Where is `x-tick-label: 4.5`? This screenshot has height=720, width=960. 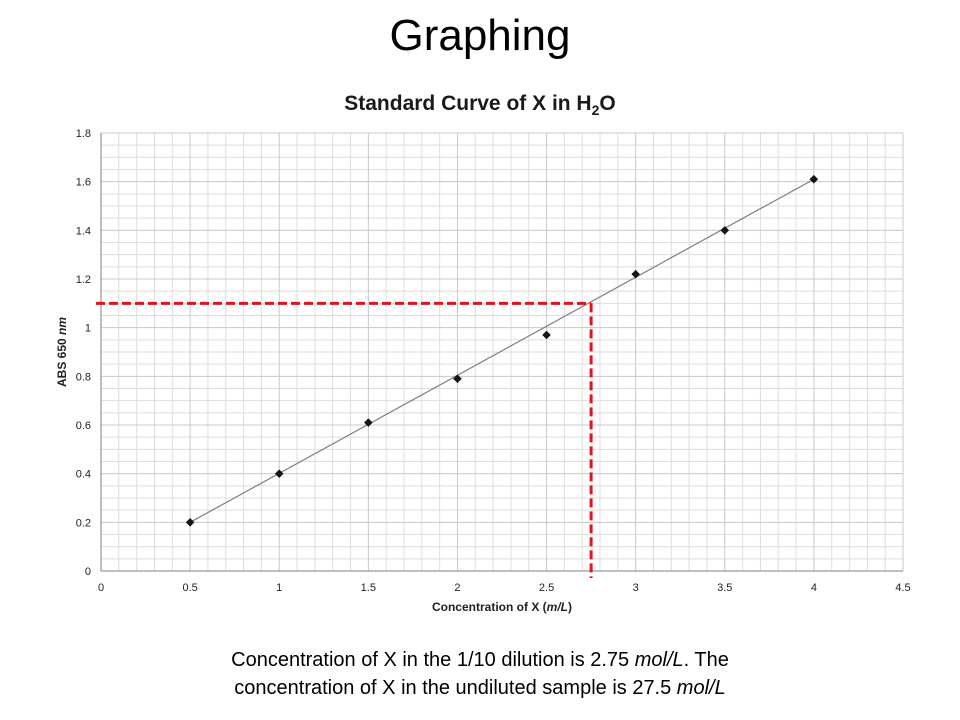 x-tick-label: 4.5 is located at coordinates (902, 588).